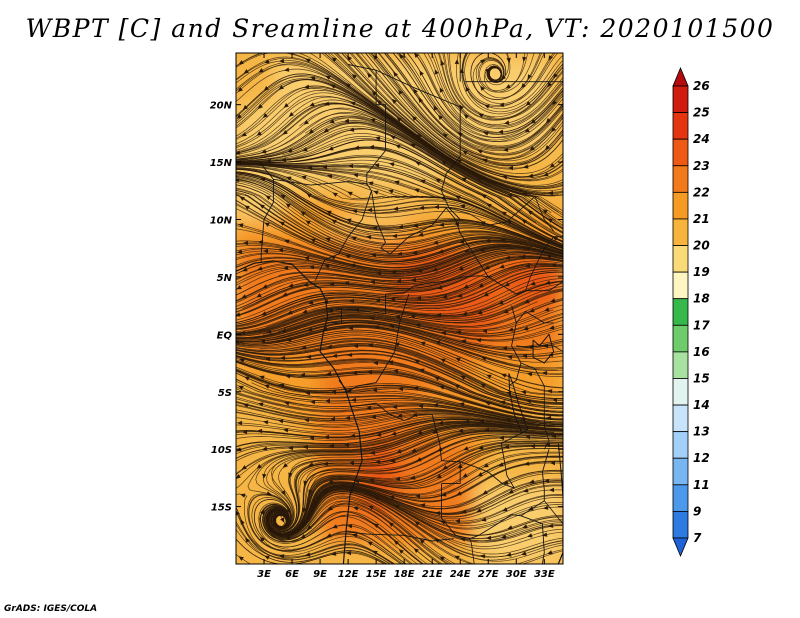  What do you see at coordinates (225, 278) in the screenshot?
I see `lat-tick-label: 5N` at bounding box center [225, 278].